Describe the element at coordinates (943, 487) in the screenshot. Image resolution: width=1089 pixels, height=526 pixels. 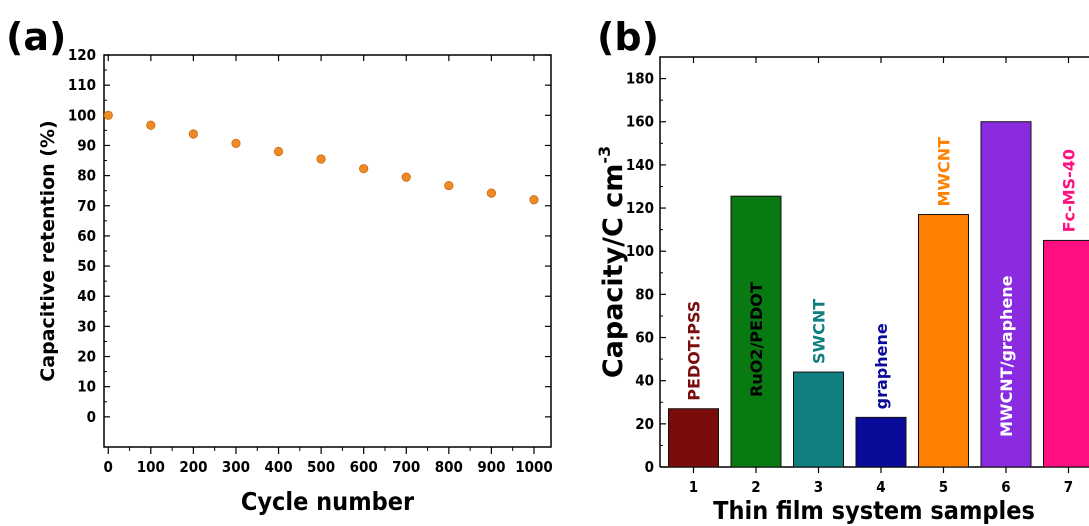
I see `x-tick-label: 5` at that location.